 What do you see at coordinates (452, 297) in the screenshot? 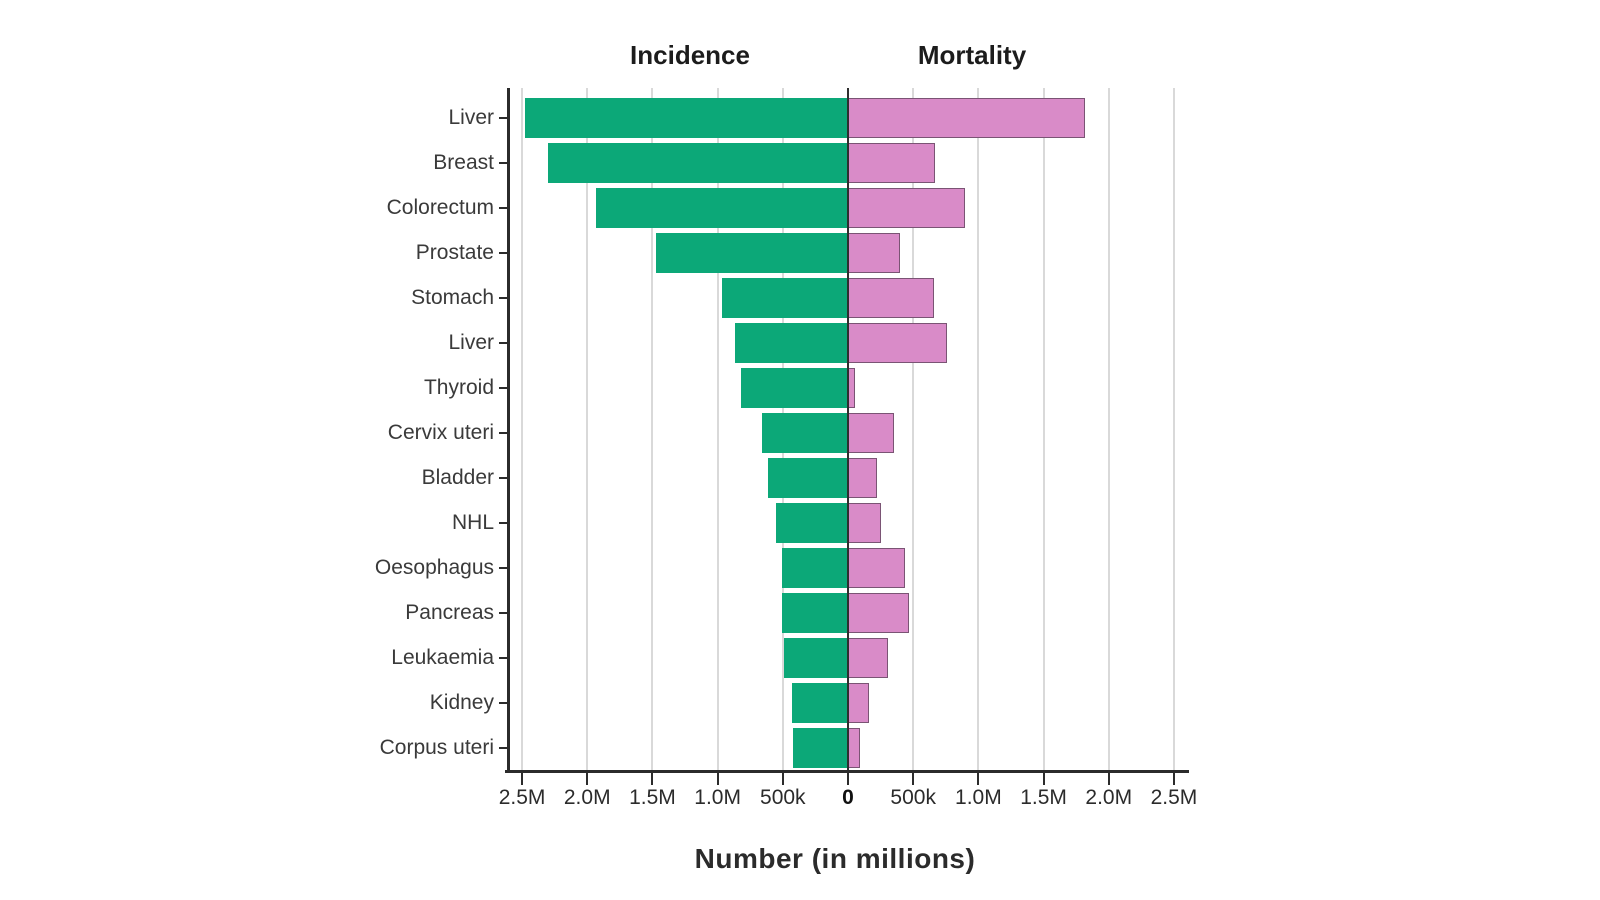
I see `category-label: Stomach` at bounding box center [452, 297].